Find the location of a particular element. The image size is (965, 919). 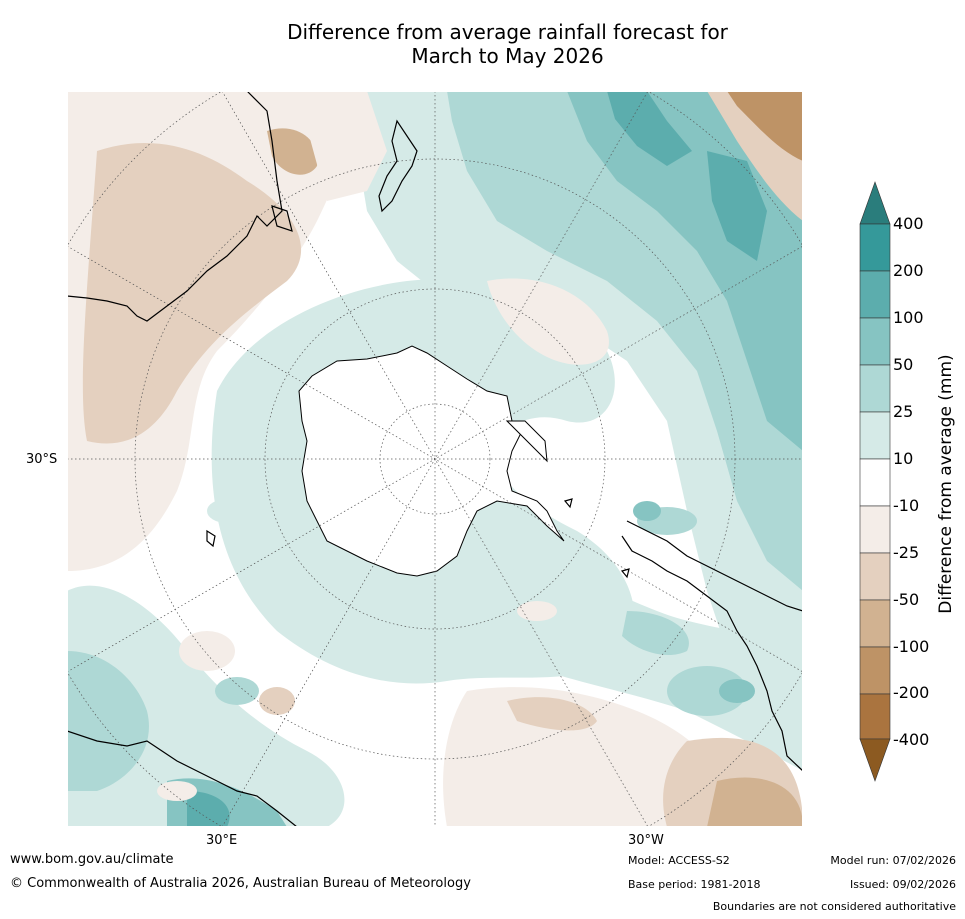

colorbar-tick: -200 is located at coordinates (911, 692).